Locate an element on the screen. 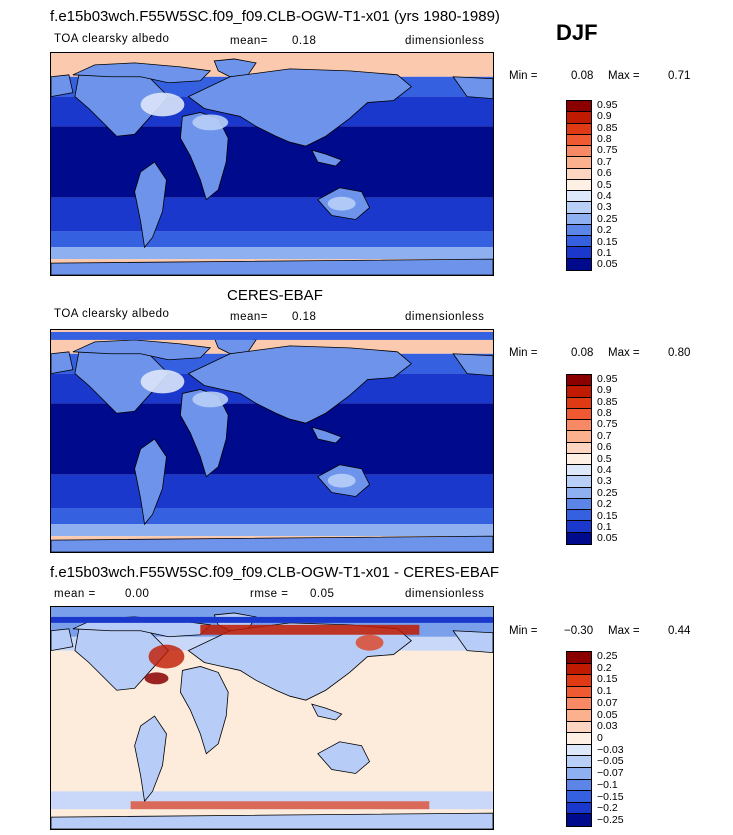 The width and height of the screenshot is (733, 835). season-label: DJF is located at coordinates (577, 32).